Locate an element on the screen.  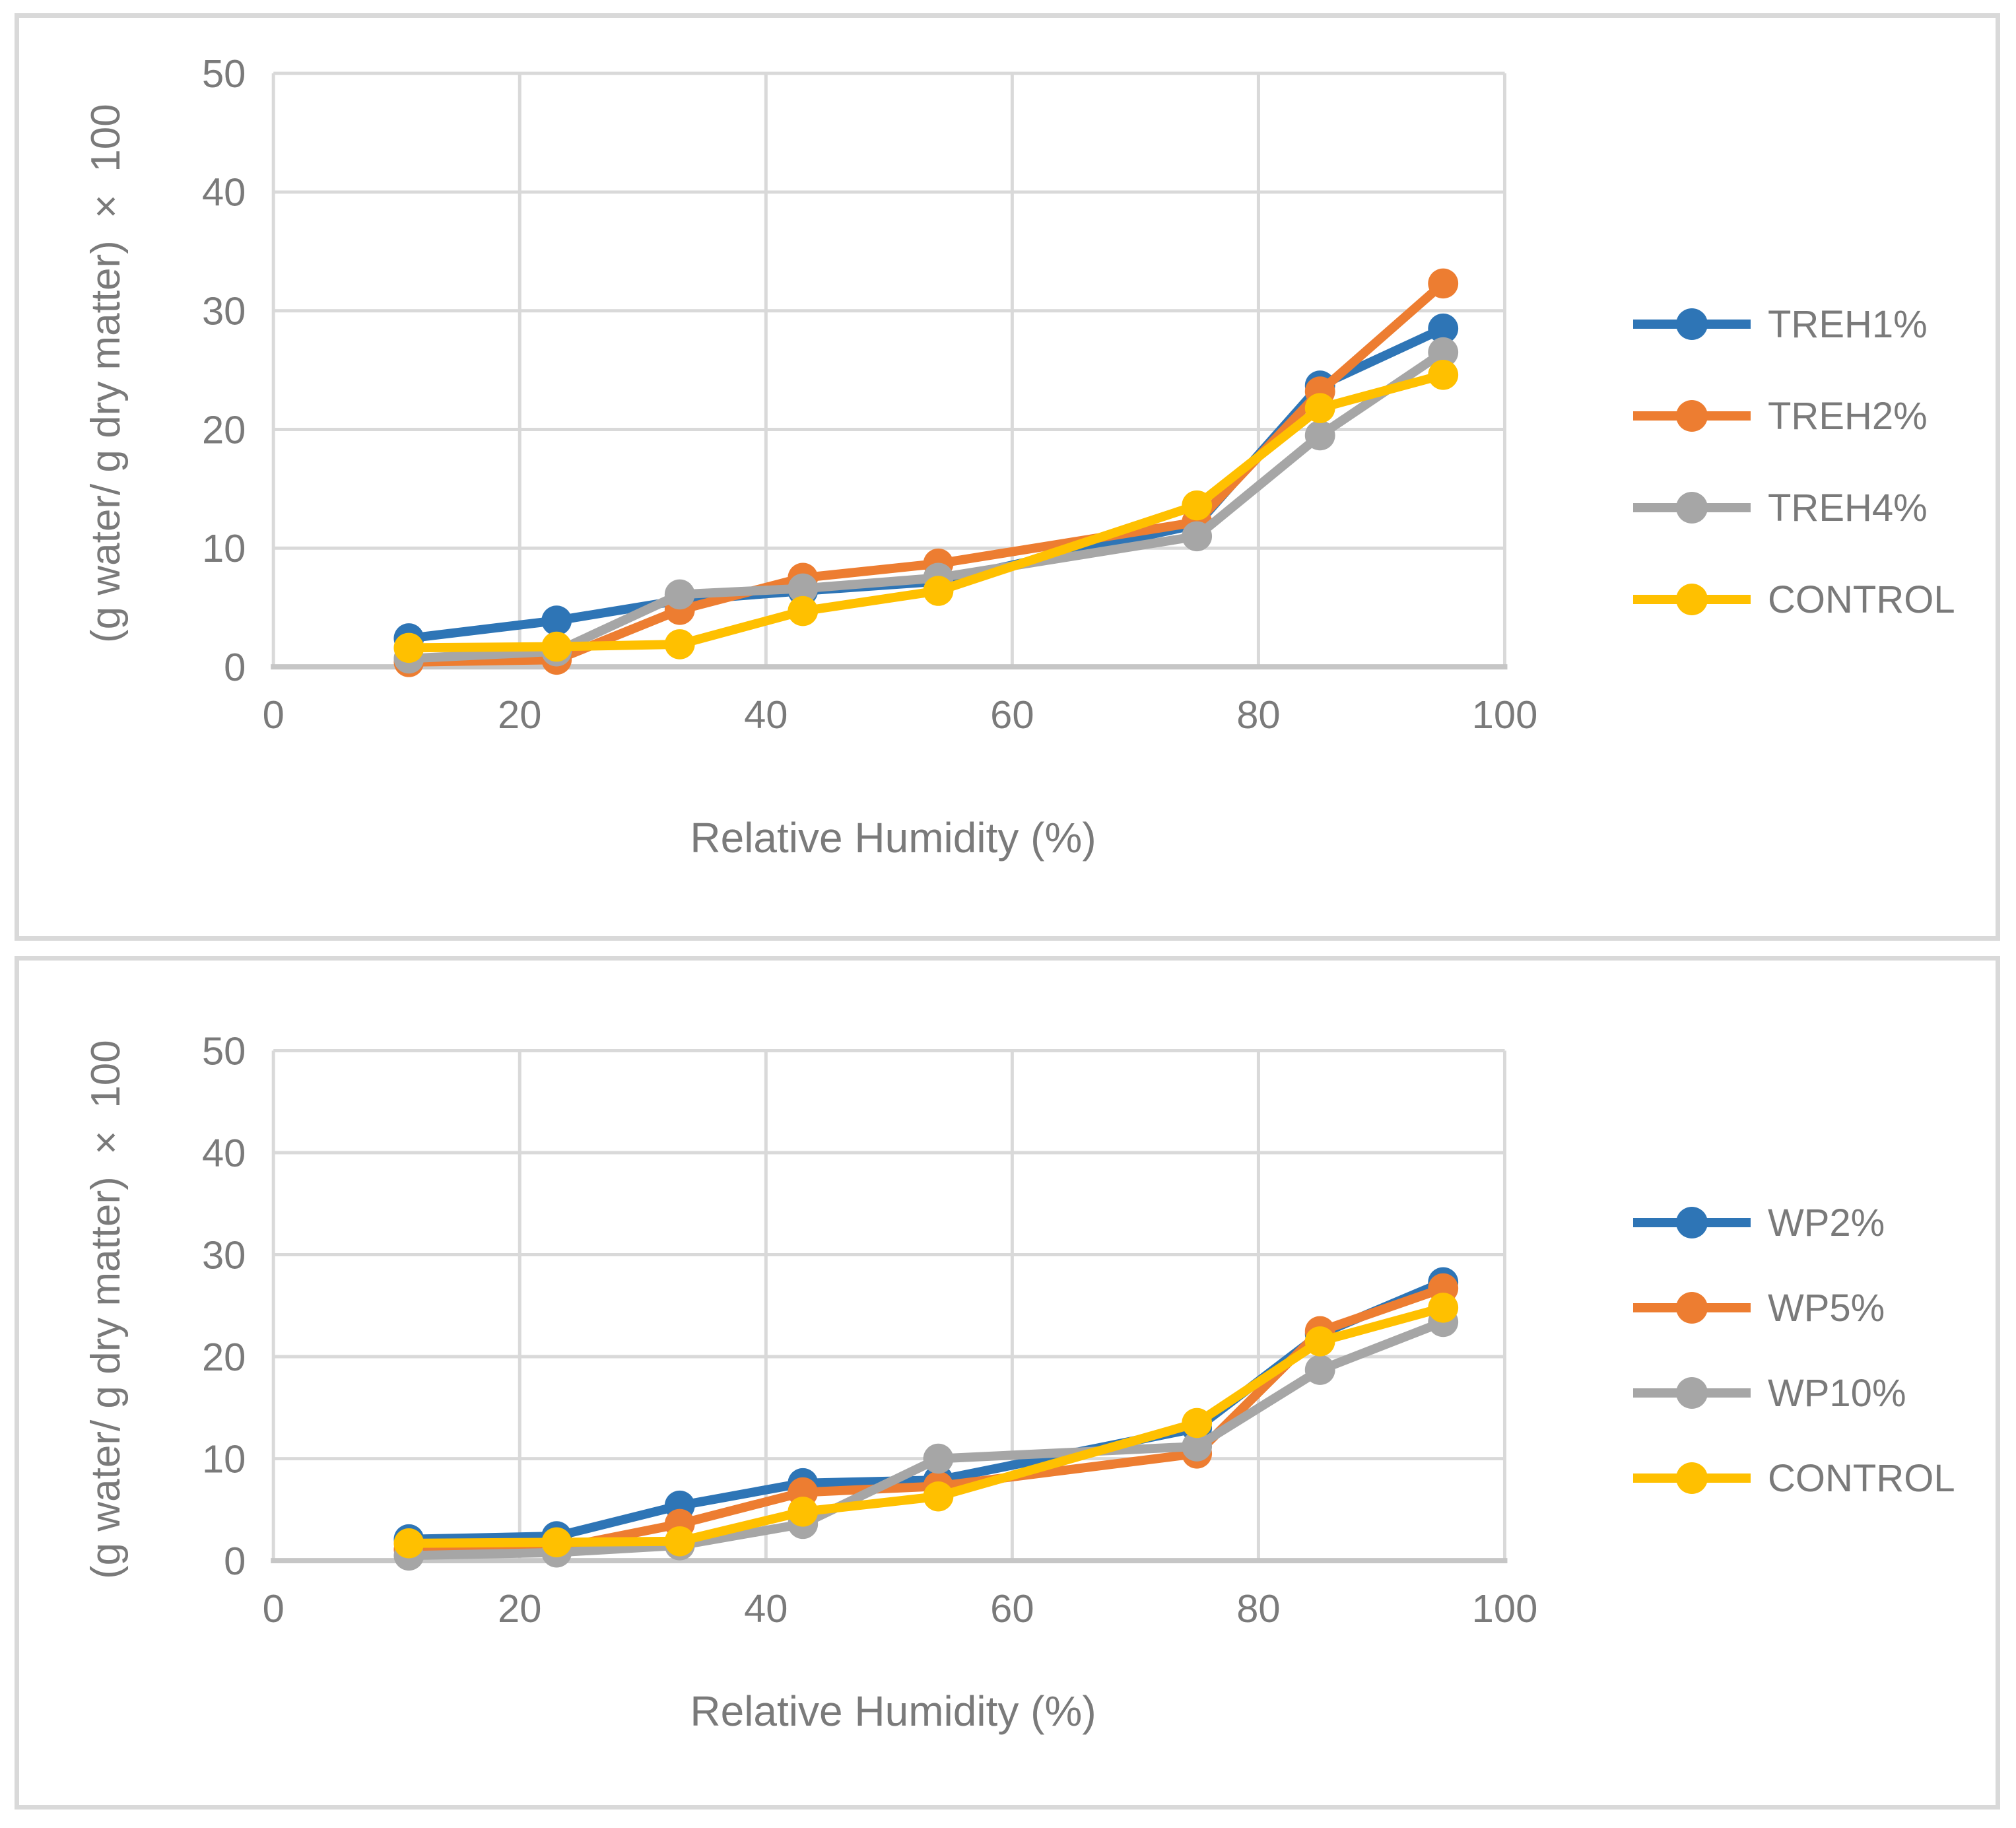
legend-label: WP5% is located at coordinates (1827, 1308).